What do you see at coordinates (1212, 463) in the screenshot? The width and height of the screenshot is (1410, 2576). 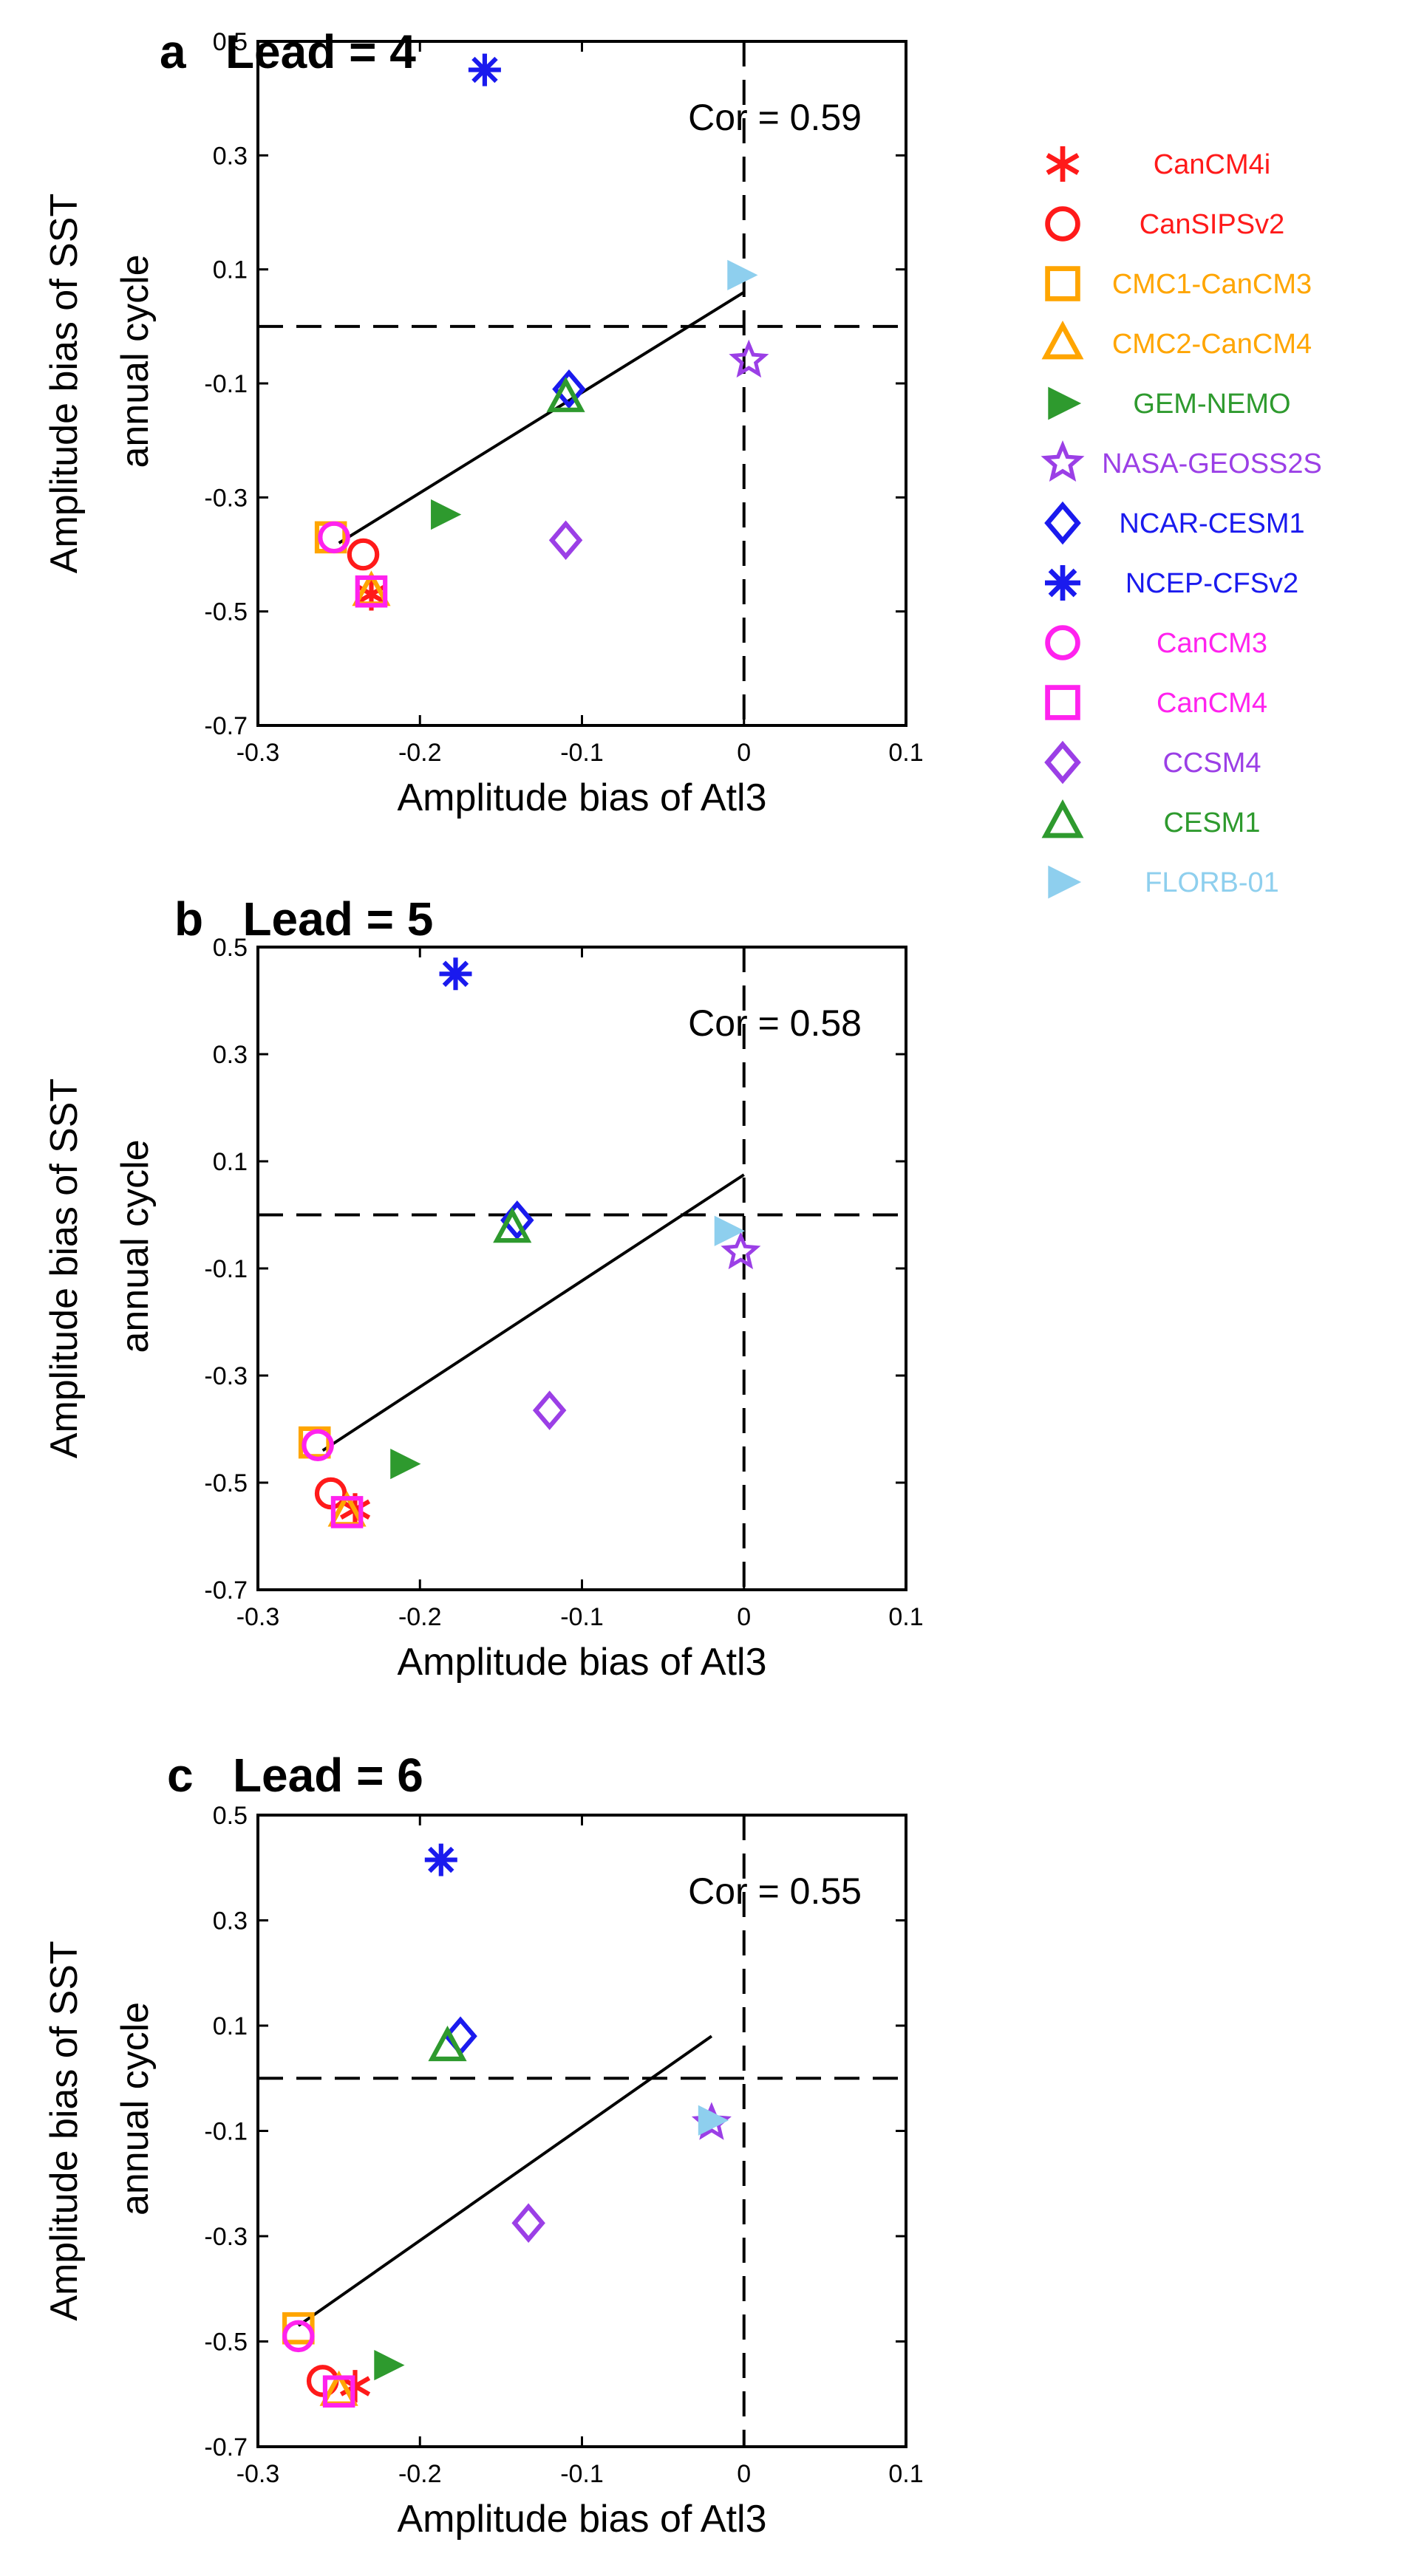 I see `legend-label: NASA-GEOSS2S` at bounding box center [1212, 463].